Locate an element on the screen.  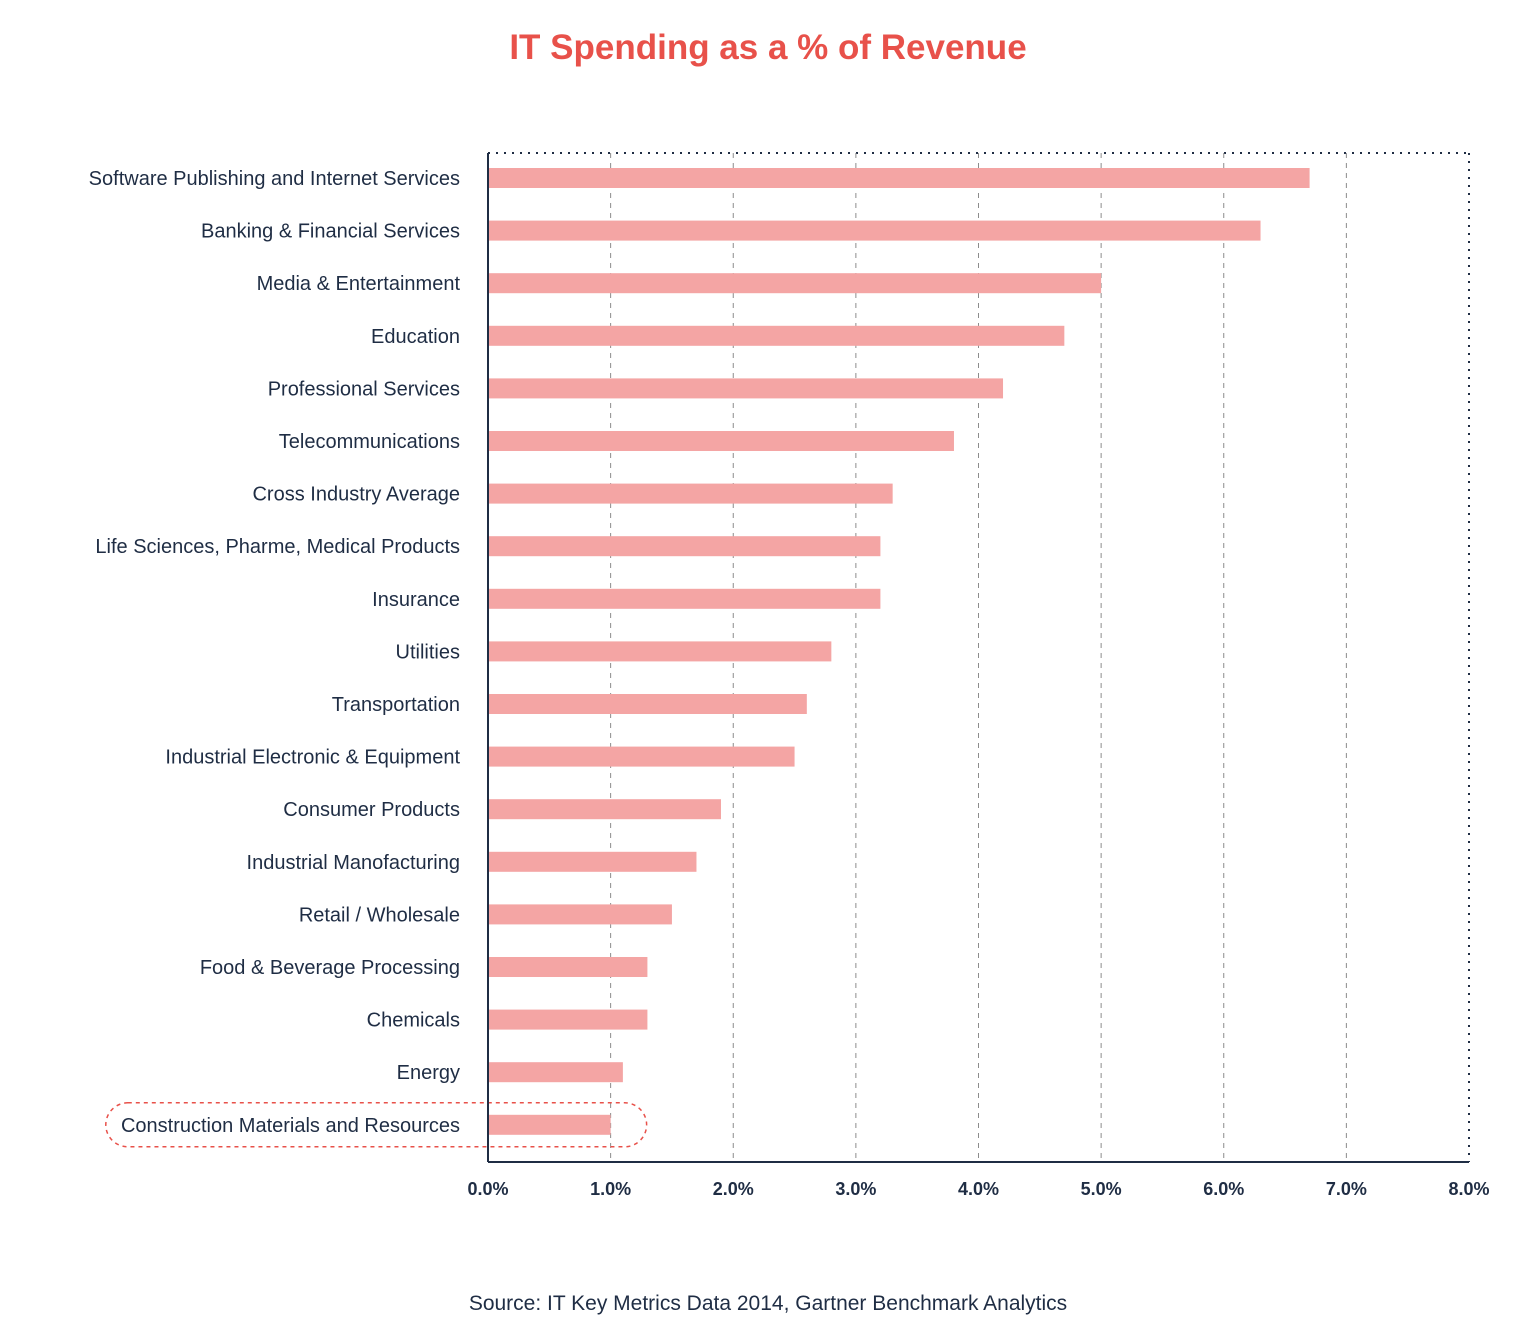
category-label: Industrial Manofacturing is located at coordinates (353, 863).